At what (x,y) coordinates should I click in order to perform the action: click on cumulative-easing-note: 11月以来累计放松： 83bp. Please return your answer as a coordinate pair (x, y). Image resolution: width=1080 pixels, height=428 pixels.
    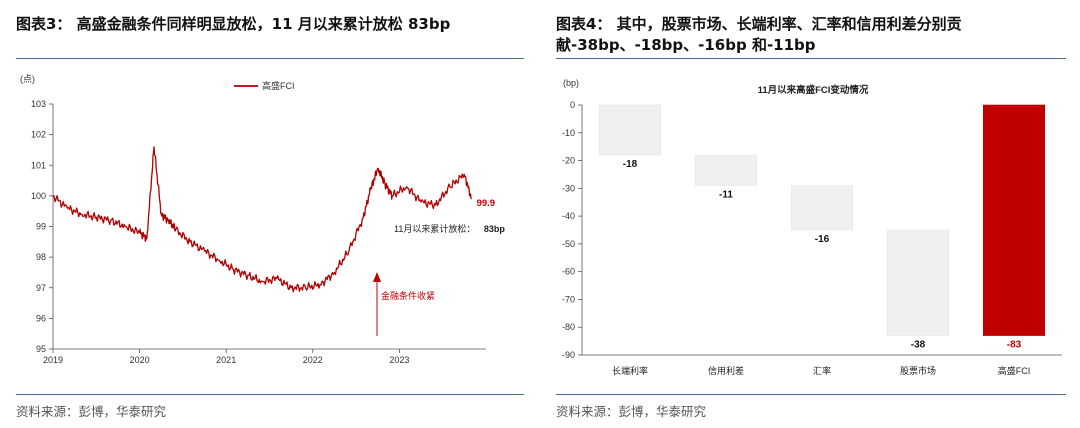
    Looking at the image, I should click on (449, 228).